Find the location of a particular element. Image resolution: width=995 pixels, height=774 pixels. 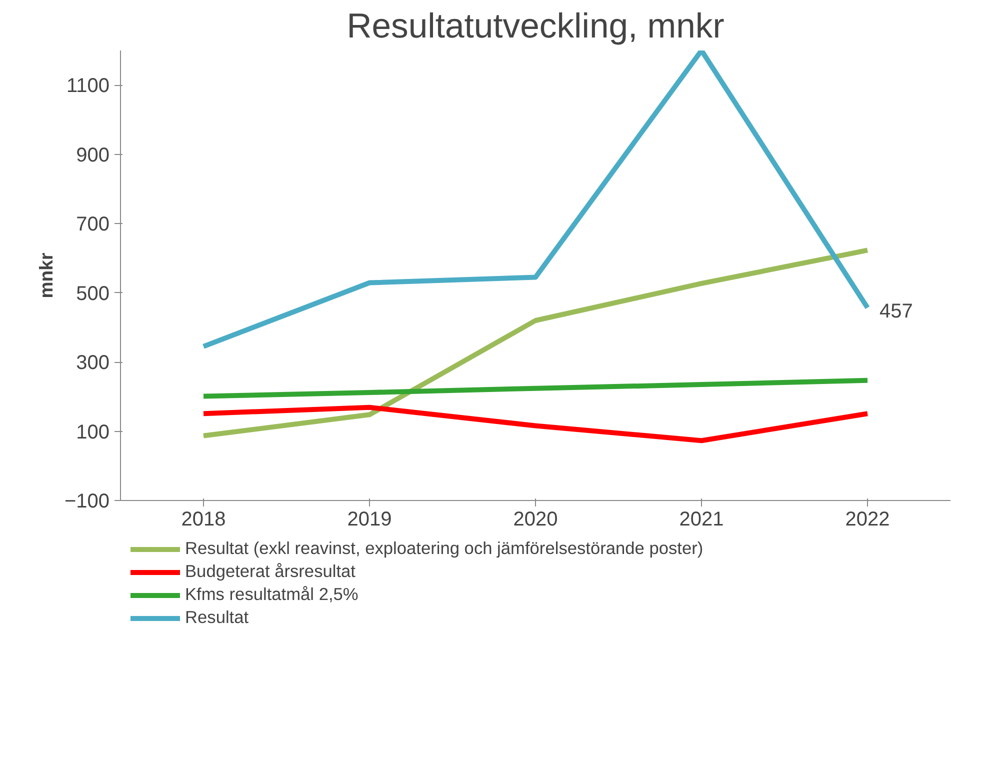

y-tick-label: 100 is located at coordinates (93, 432).